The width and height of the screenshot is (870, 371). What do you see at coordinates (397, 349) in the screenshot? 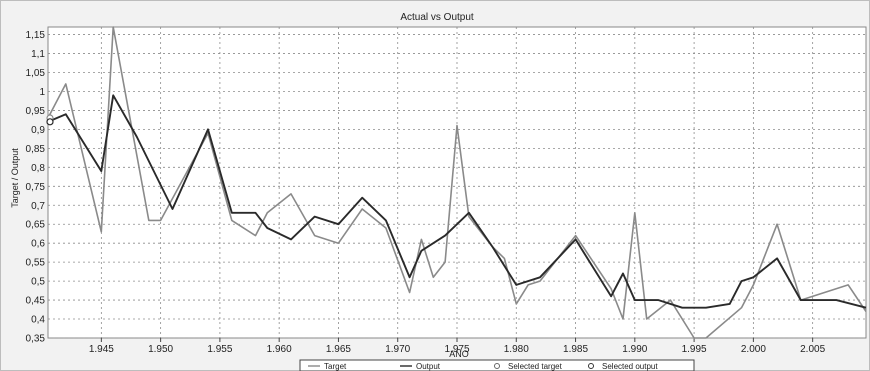
I see `x-tick-label: 1.970` at bounding box center [397, 349].